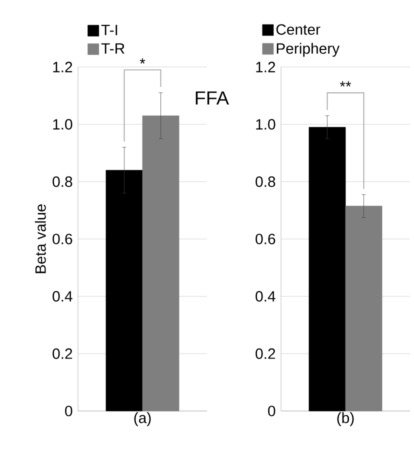 The height and width of the screenshot is (449, 414). Describe the element at coordinates (112, 48) in the screenshot. I see `legend-label: T-R` at that location.